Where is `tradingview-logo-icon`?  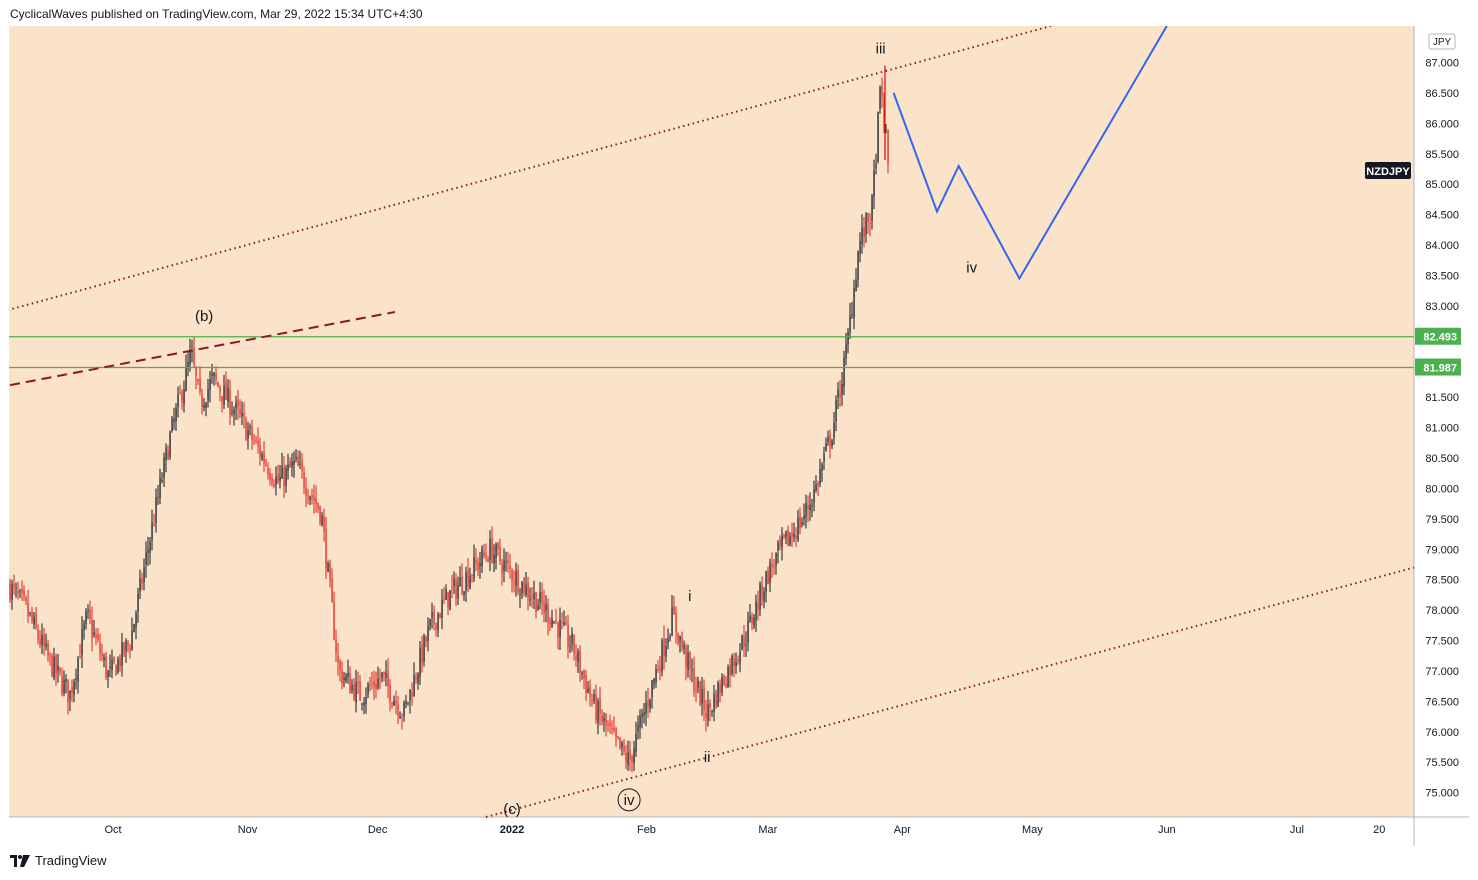 tradingview-logo-icon is located at coordinates (20, 860).